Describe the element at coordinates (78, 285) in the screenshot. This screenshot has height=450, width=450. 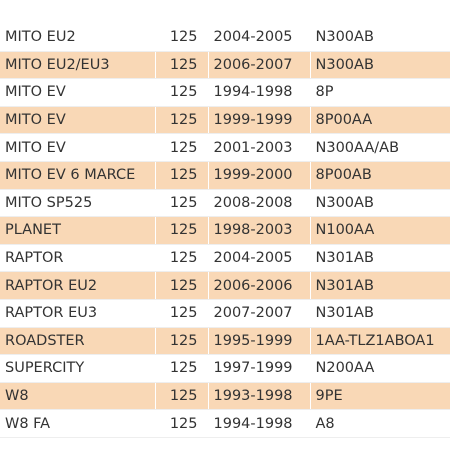
I see `table-cell: RAPTOR EU2` at that location.